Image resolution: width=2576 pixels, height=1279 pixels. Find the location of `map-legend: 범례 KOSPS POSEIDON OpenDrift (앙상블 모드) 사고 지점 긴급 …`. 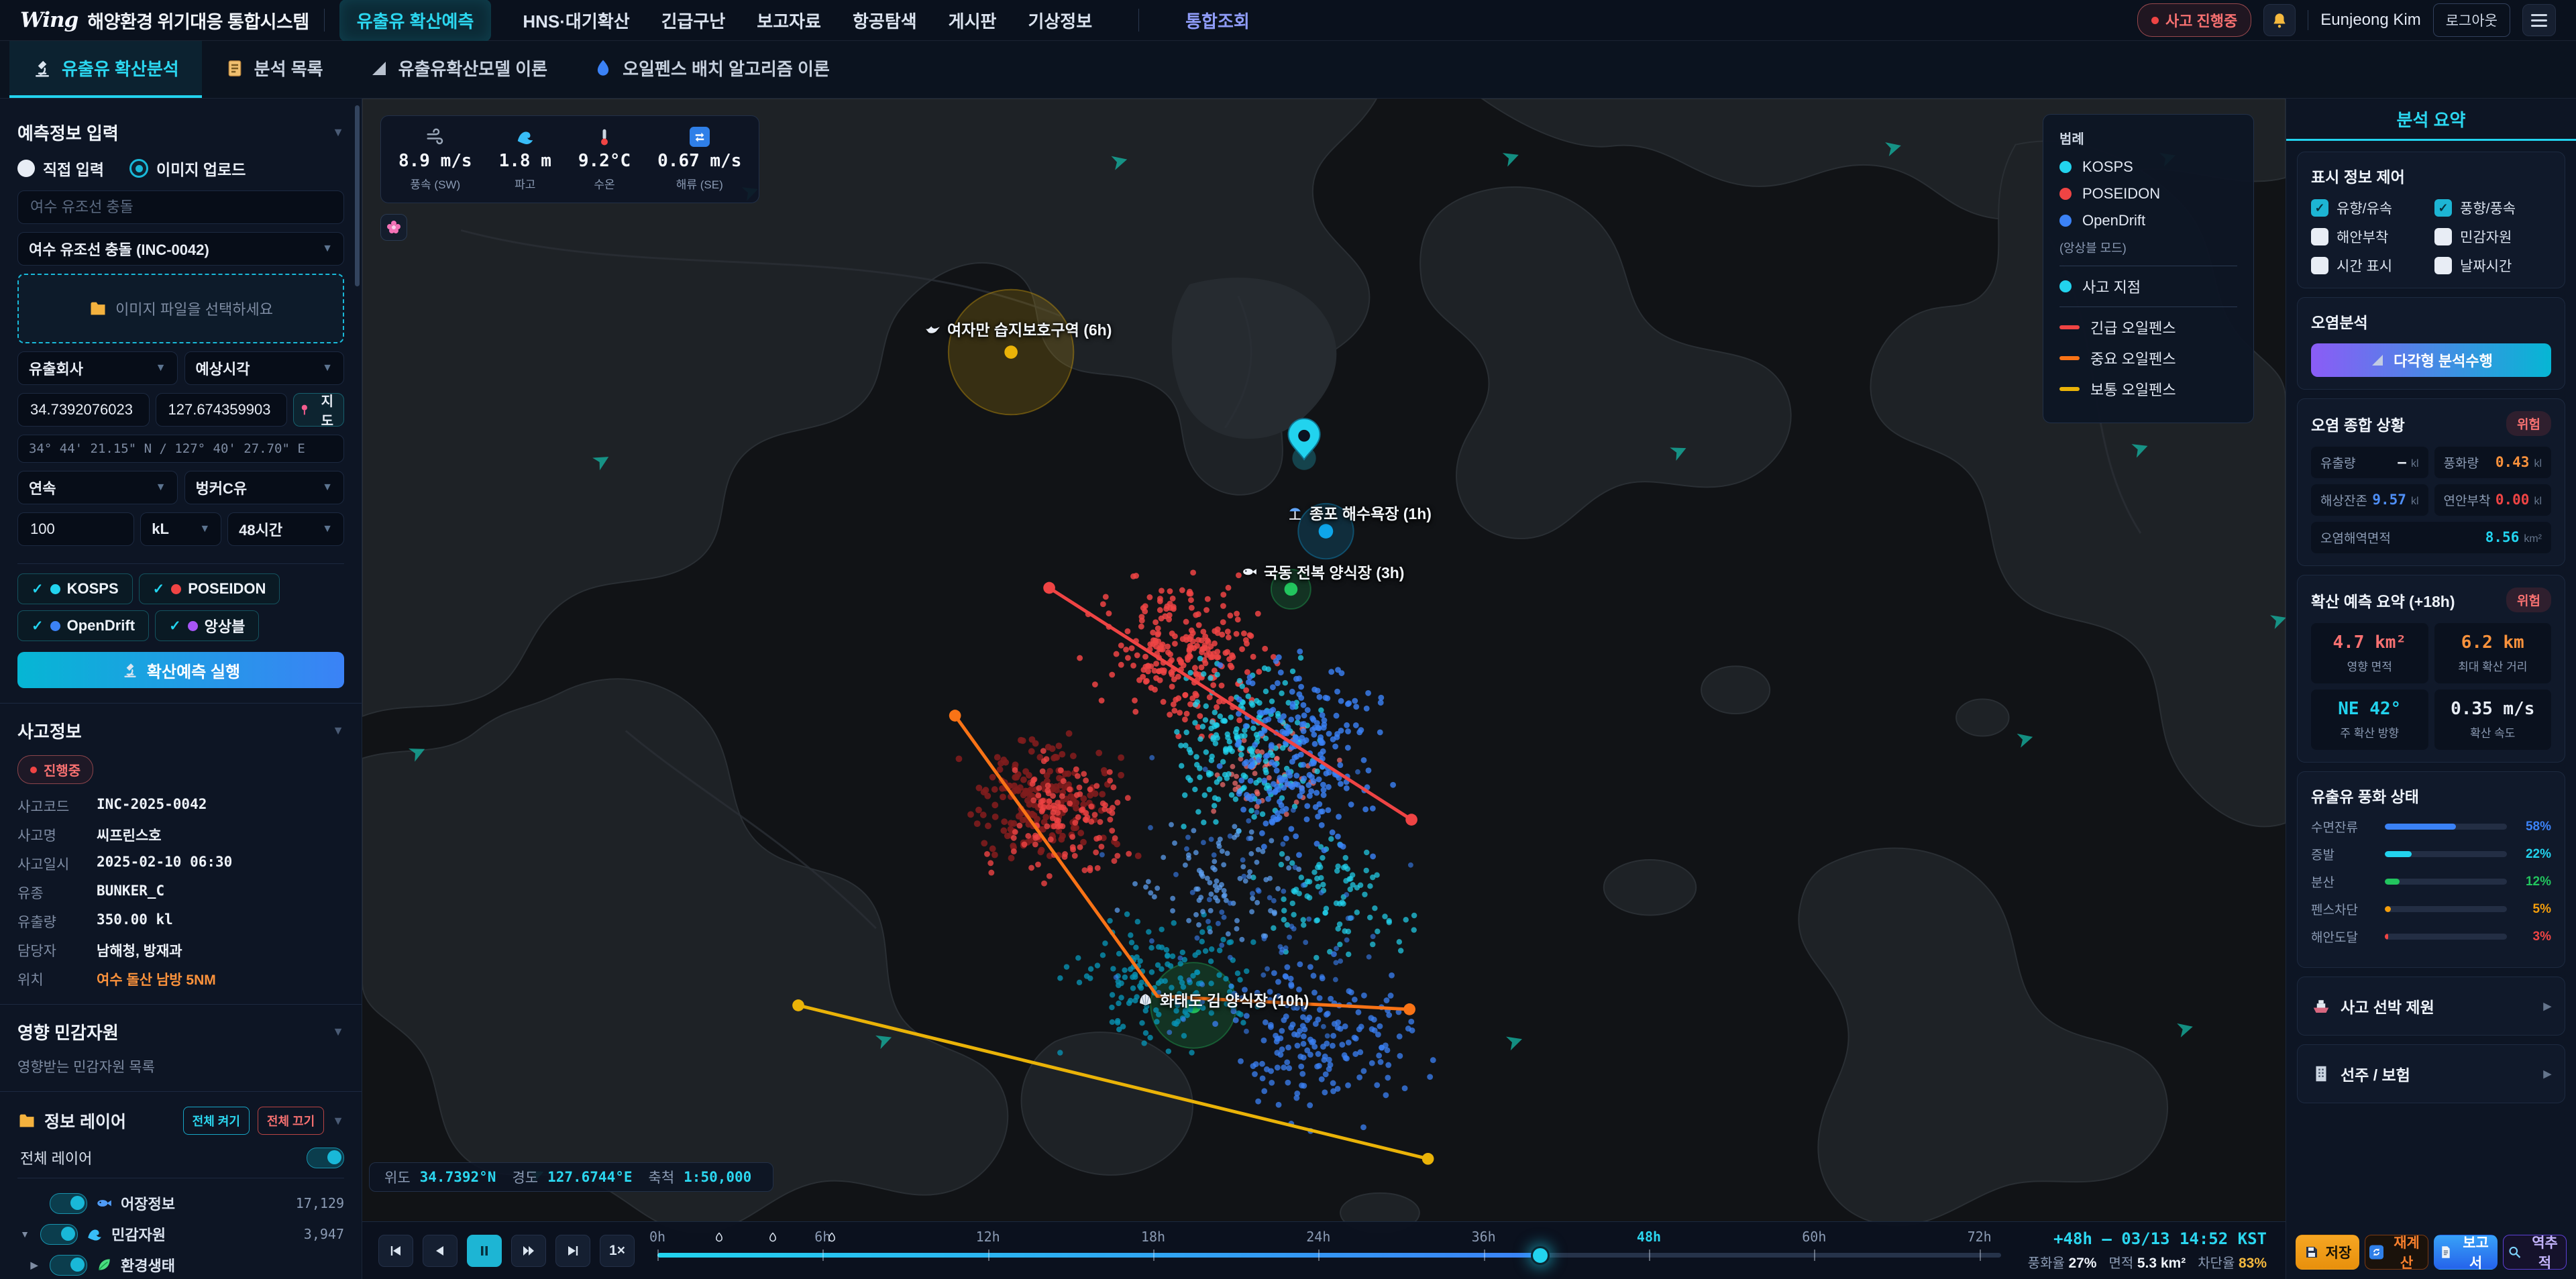

map-legend: 범례 KOSPS POSEIDON OpenDrift (앙상블 모드) 사고 지점 긴급 … is located at coordinates (2148, 268).